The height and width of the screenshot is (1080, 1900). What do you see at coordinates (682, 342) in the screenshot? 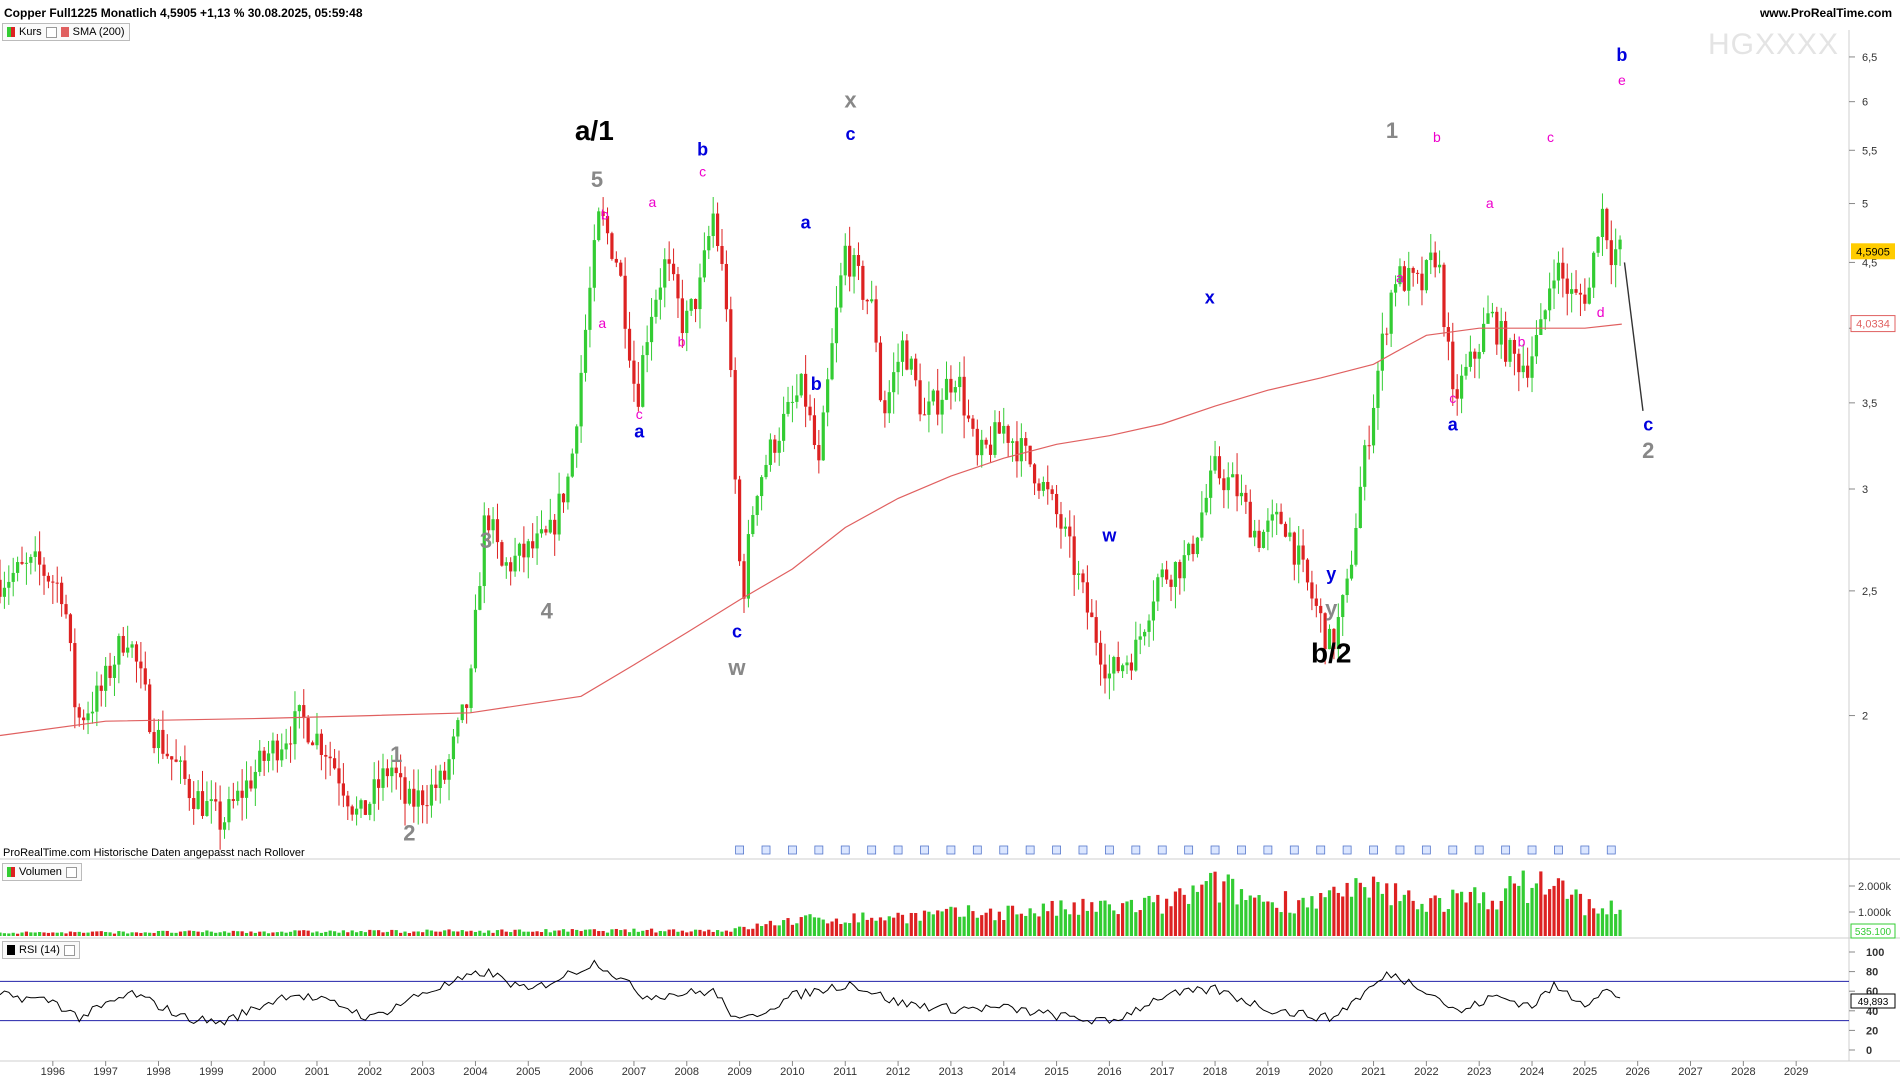
I see `wave-label: b` at bounding box center [682, 342].